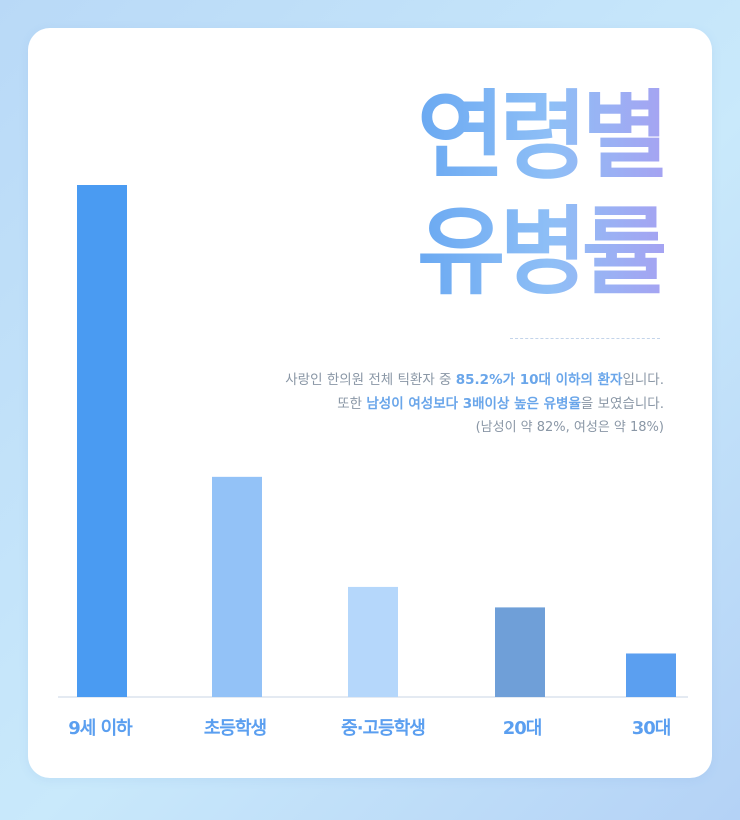 This screenshot has height=820, width=740. What do you see at coordinates (352, 404) in the screenshot?
I see `line2-segment-0: 또한` at bounding box center [352, 404].